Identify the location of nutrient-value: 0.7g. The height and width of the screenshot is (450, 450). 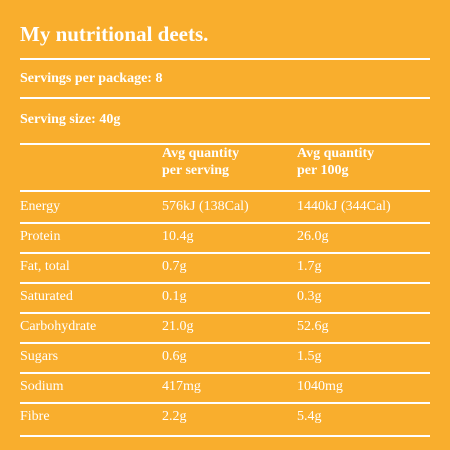
(174, 266).